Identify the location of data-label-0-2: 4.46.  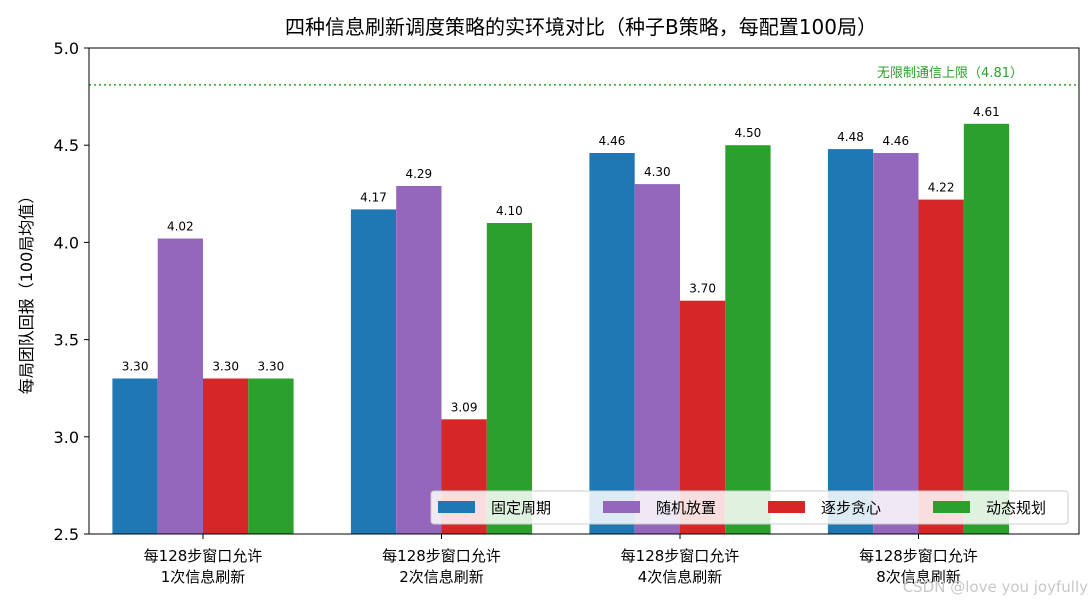
(612, 141).